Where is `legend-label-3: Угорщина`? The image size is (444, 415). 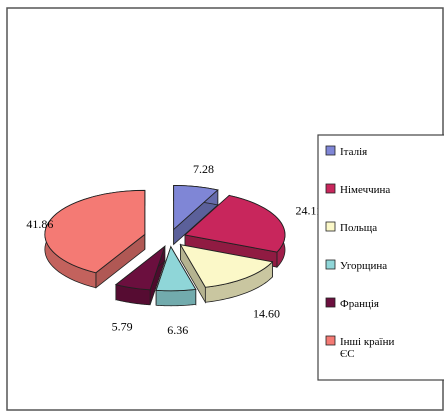 legend-label-3: Угорщина is located at coordinates (363, 266).